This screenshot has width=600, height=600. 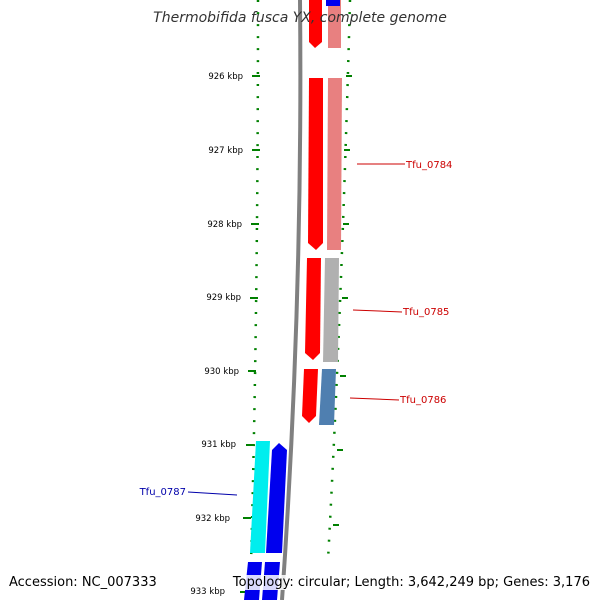 I want to click on tick-label: 929 kbp, so click(x=223, y=298).